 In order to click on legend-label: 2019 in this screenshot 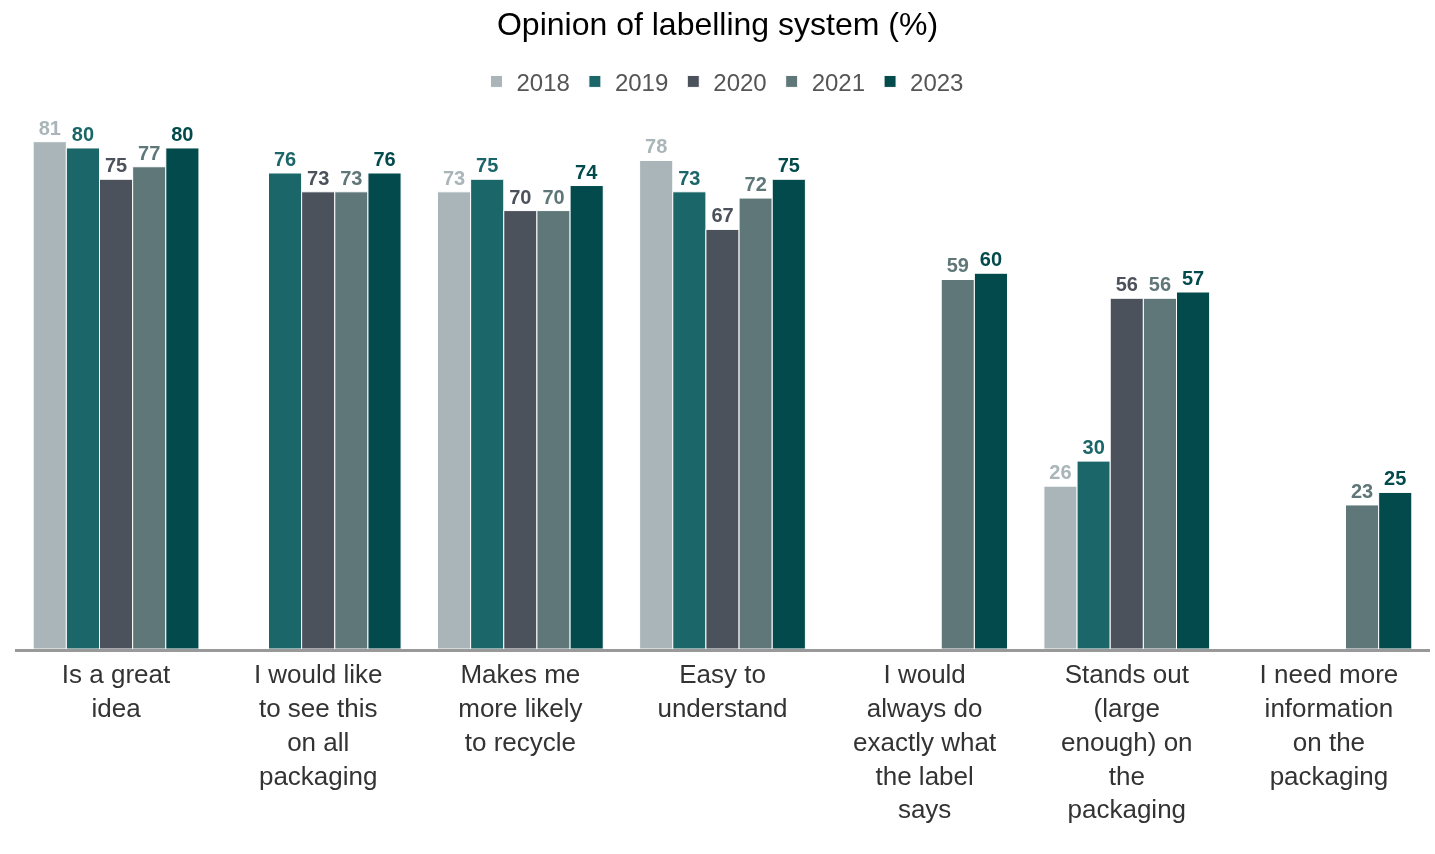, I will do `click(641, 82)`.